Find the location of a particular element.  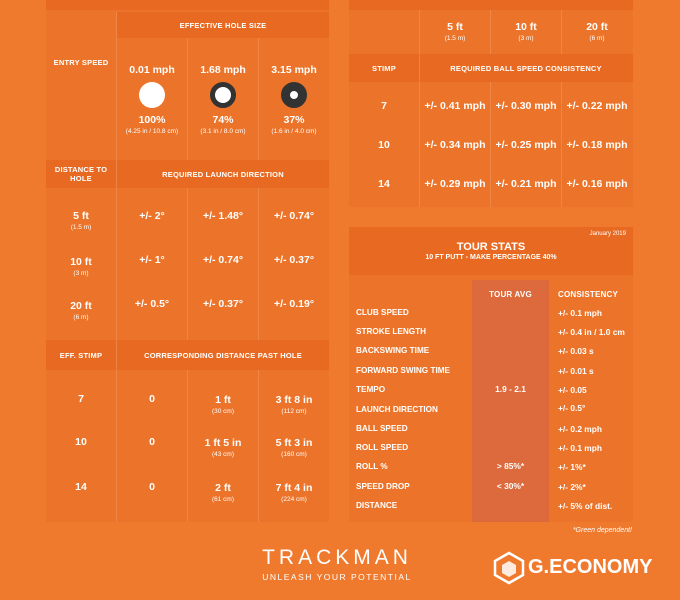

tour-date: January 2019 is located at coordinates (607, 234).